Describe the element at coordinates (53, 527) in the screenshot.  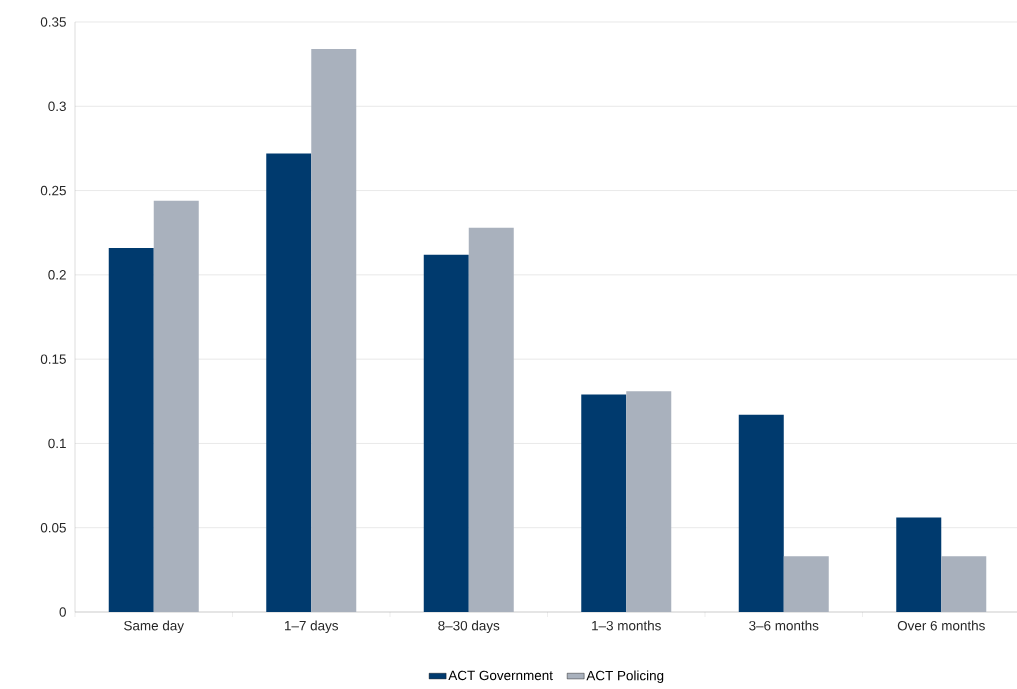
I see `y-tick-label: 0.05` at that location.